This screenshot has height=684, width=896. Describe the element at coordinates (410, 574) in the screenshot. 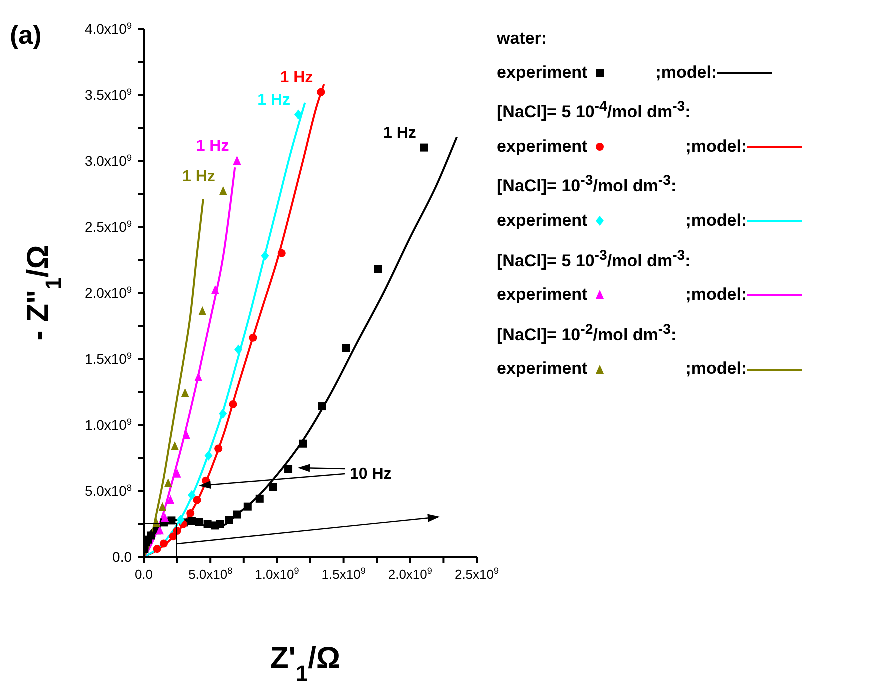

I see `x-tick-label: 2.0x10$^{9}$` at that location.